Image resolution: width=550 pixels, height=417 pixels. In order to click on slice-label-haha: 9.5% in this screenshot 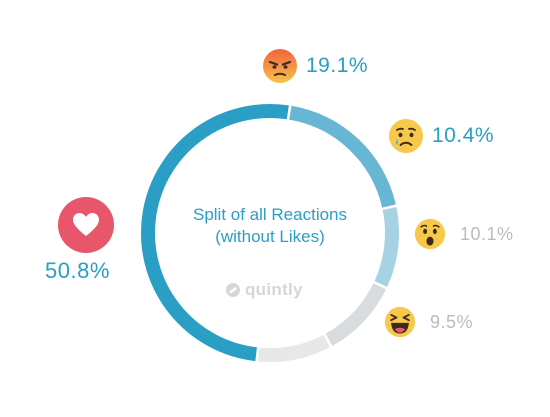, I will do `click(452, 321)`.